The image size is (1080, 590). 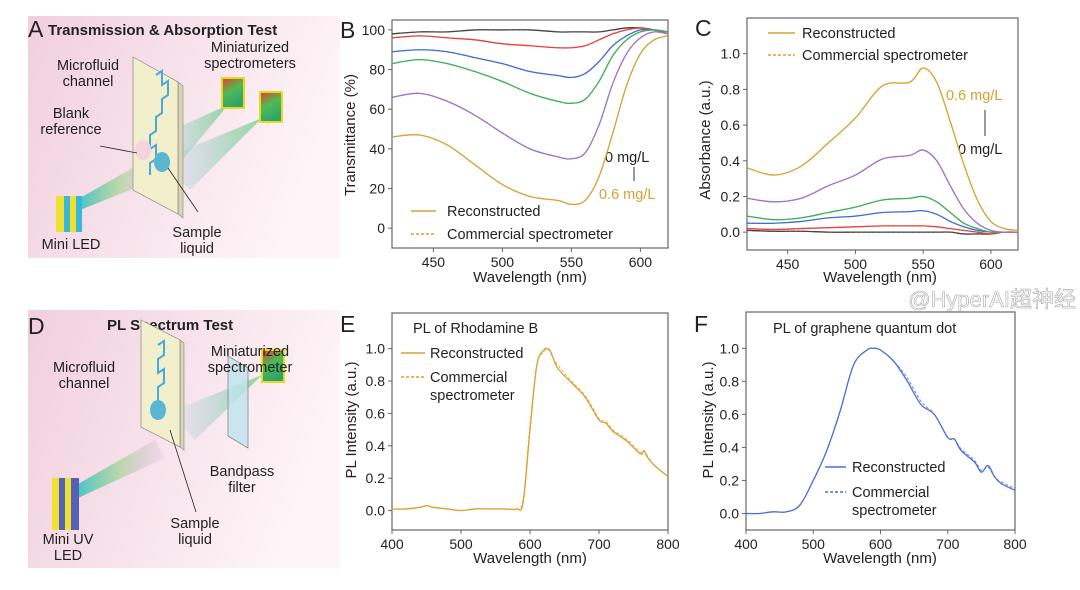 What do you see at coordinates (376, 478) in the screenshot?
I see `y-tick-label: 0.2` at bounding box center [376, 478].